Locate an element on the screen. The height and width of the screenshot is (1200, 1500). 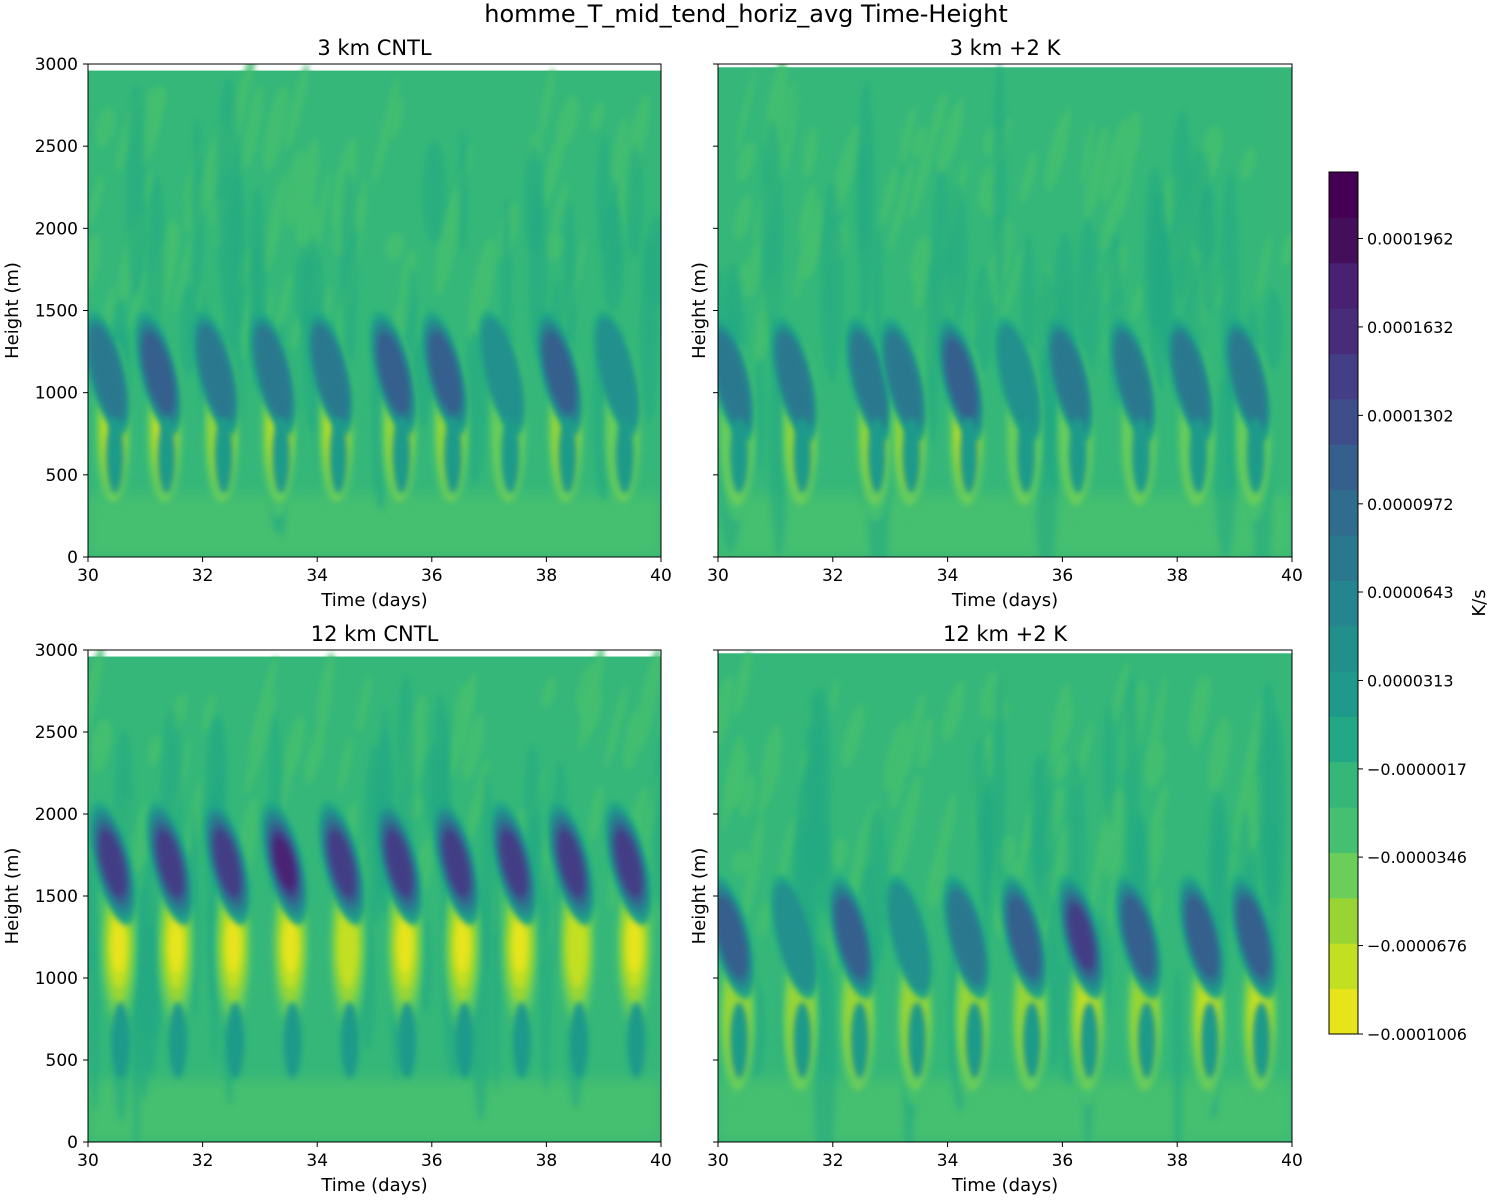
colorbar-tick-label: 0.0000313 is located at coordinates (1410, 680).